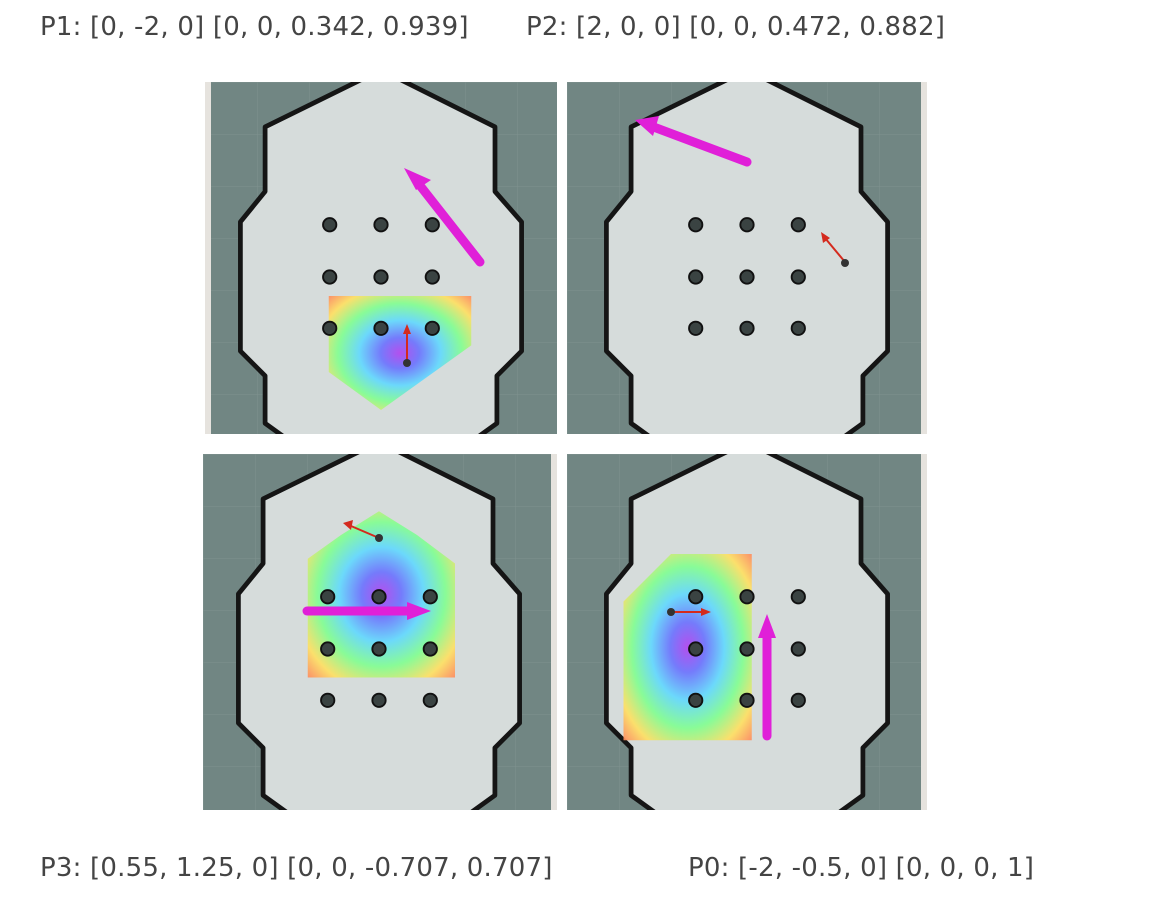 The height and width of the screenshot is (916, 1153). I want to click on caption-p1: P1: [0, -2, 0] [0, 0, 0.342, 0.939], so click(254, 27).